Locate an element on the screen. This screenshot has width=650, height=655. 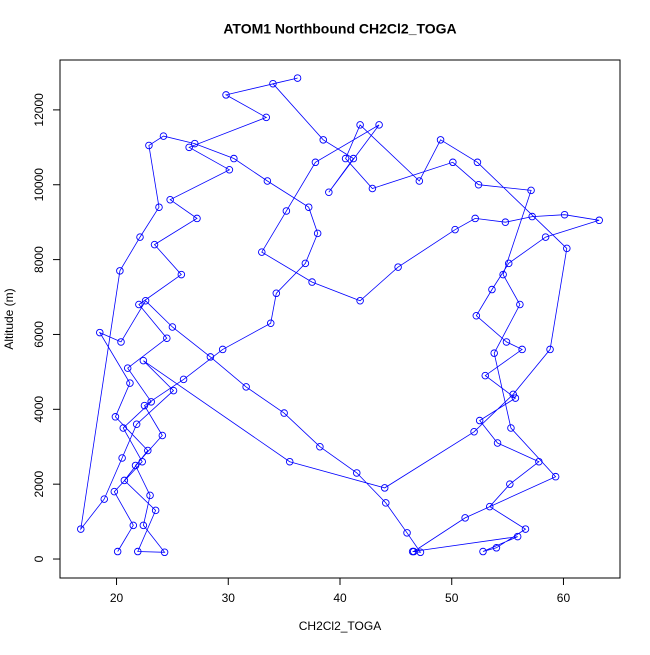
y-axis-title: Altitude (m) is located at coordinates (9, 318).